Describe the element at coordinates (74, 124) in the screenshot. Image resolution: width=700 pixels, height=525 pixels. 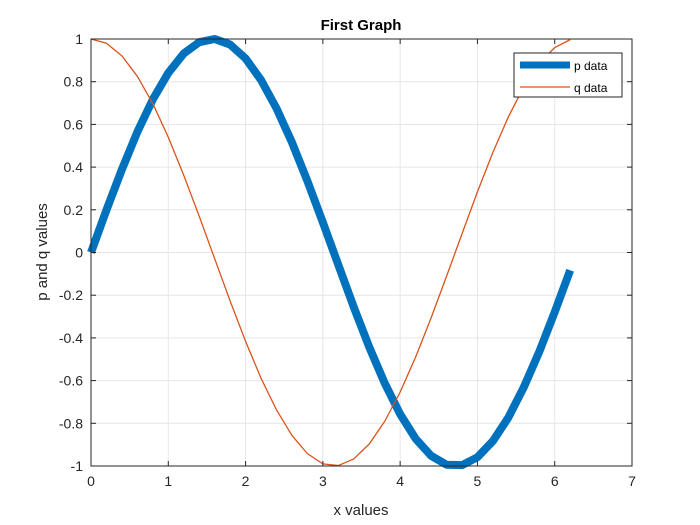
I see `y-tick-label: 0.6` at that location.